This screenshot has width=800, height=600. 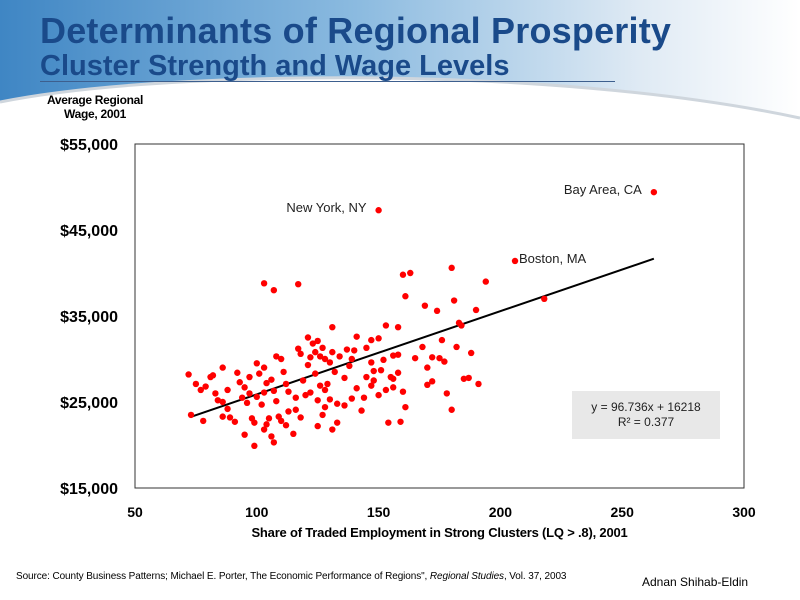 I want to click on x-tick-label: 300, so click(x=744, y=512).